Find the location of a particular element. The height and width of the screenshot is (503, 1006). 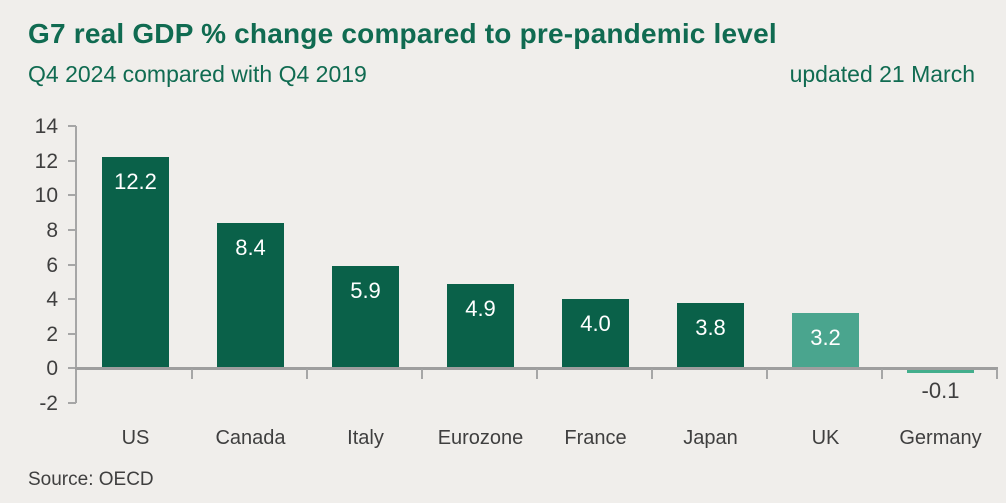

source-note: Source: OECD is located at coordinates (91, 479).